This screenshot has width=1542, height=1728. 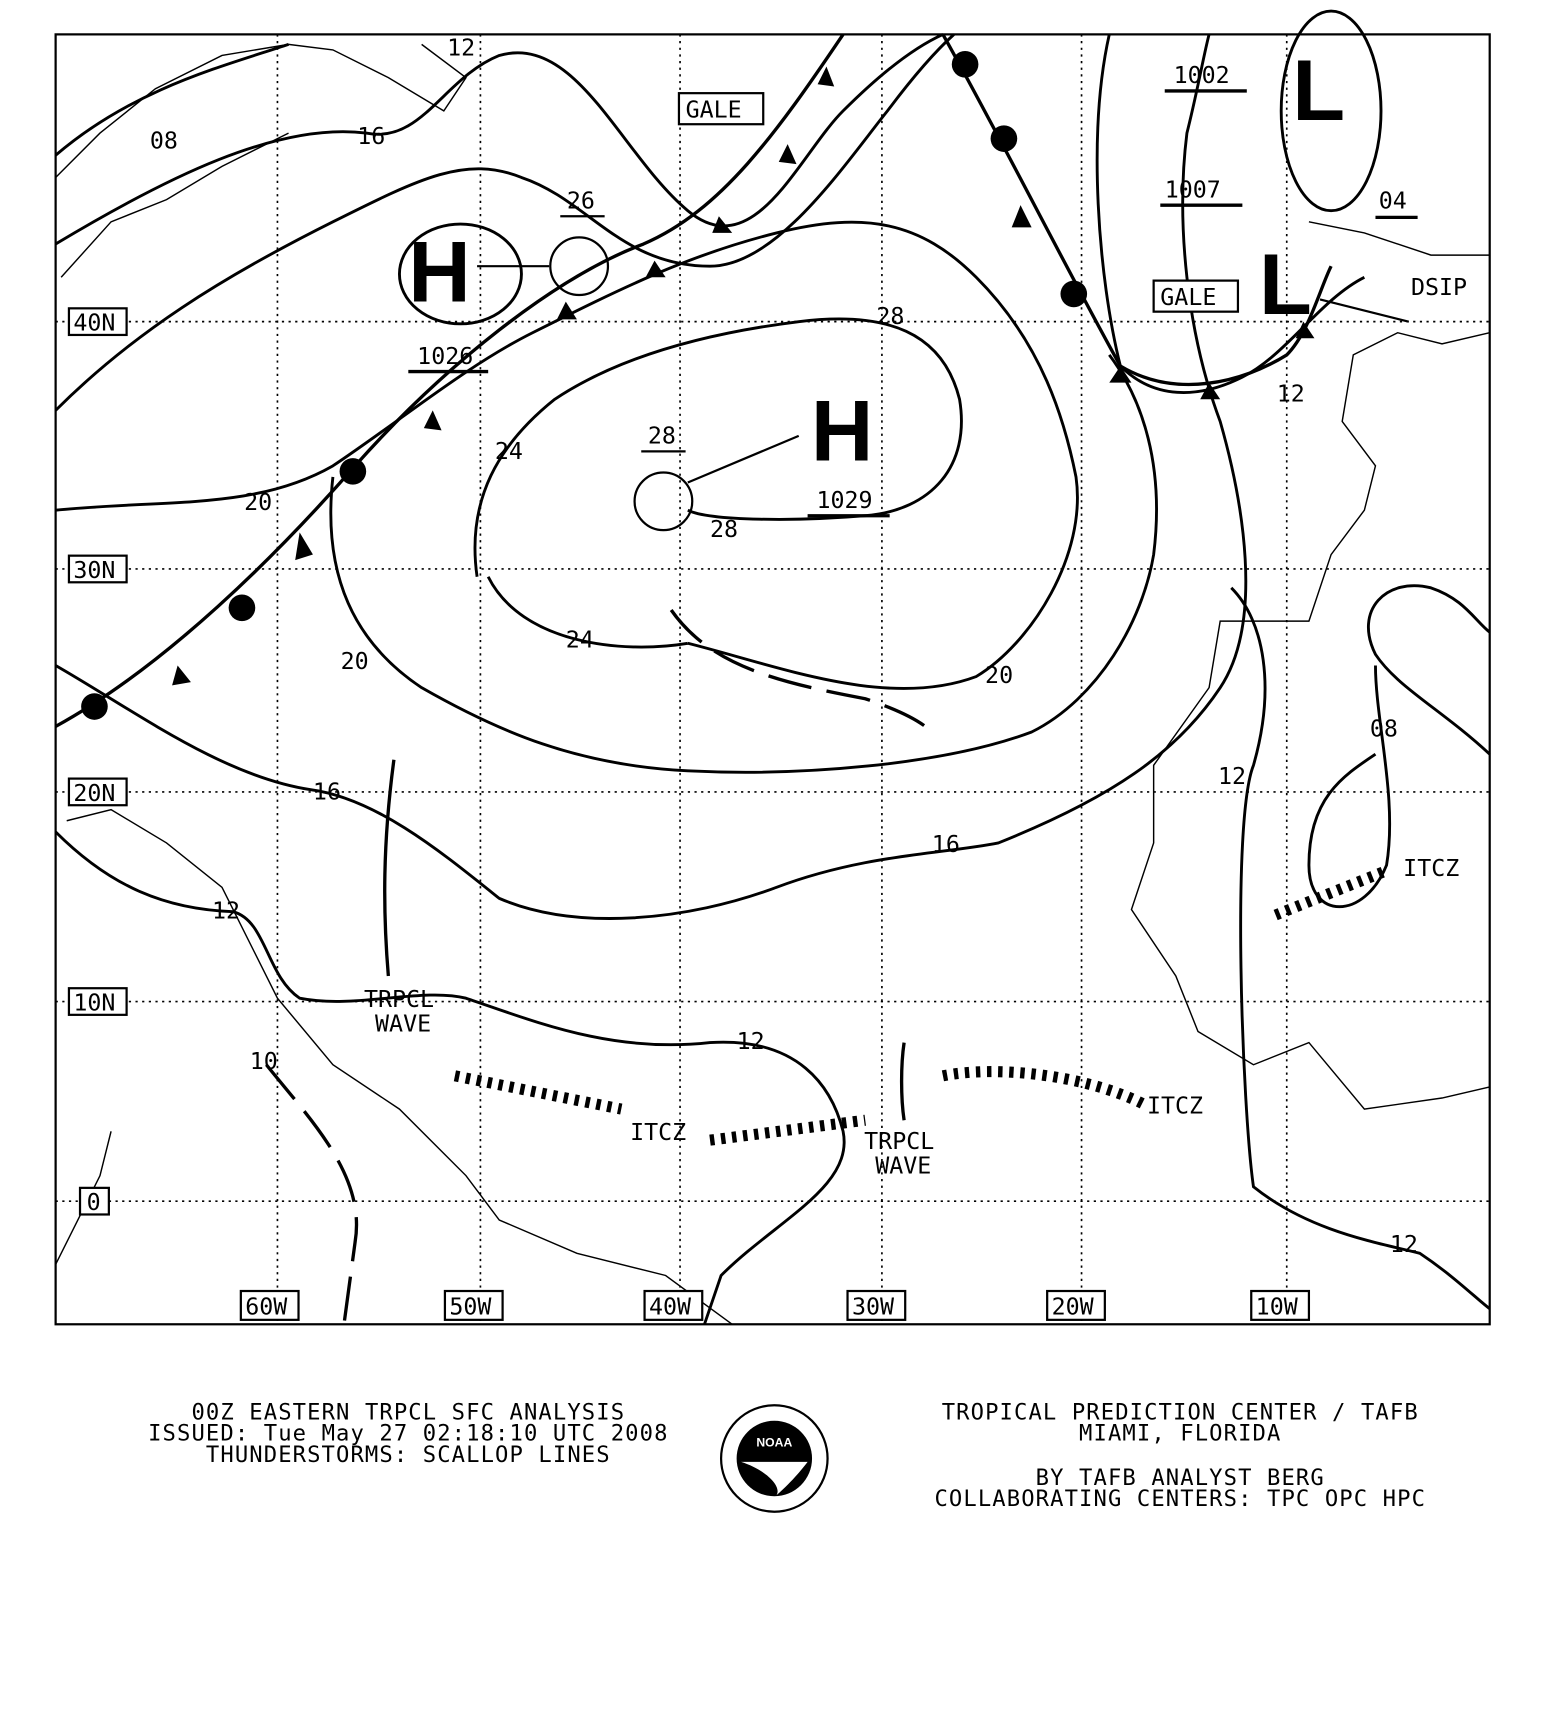 I want to click on noaa-logo: NOAA, so click(x=774, y=1458).